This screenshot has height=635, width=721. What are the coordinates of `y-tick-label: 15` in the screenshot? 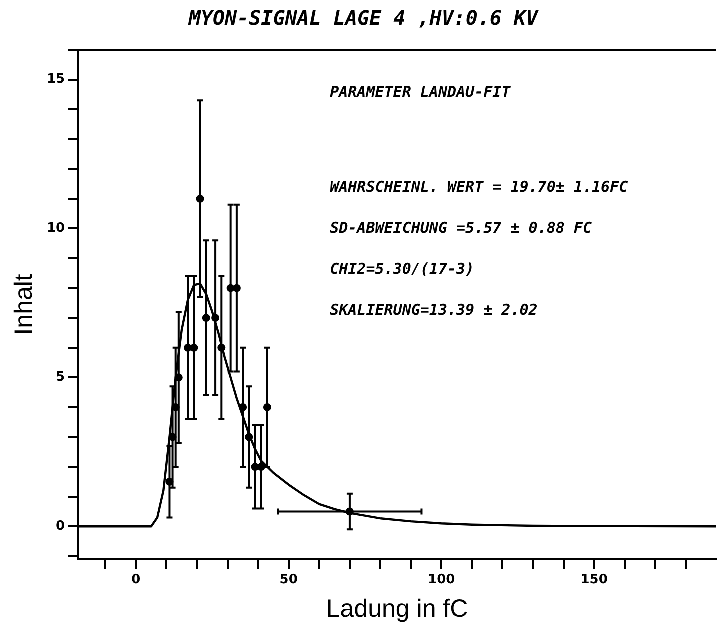 It's located at (56, 80).